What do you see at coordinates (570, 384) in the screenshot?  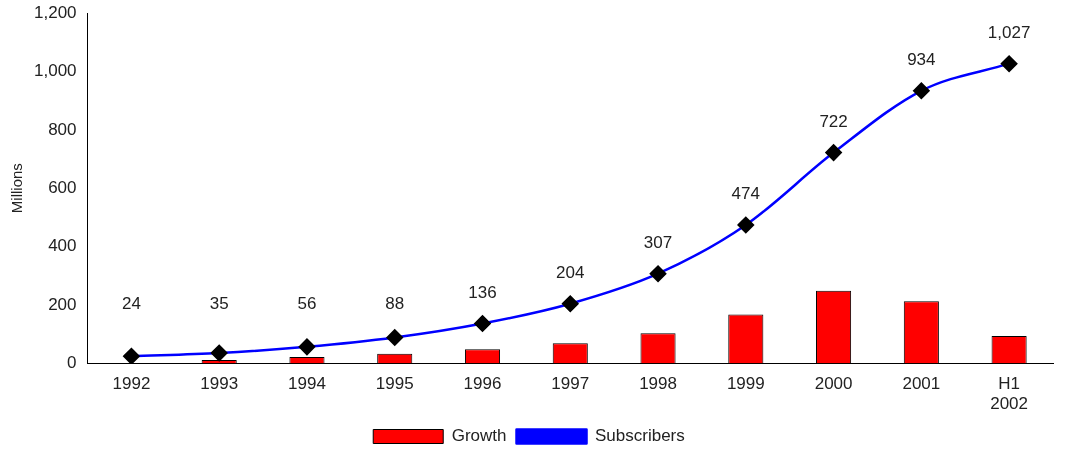 I see `x-tick-label: 1997` at bounding box center [570, 384].